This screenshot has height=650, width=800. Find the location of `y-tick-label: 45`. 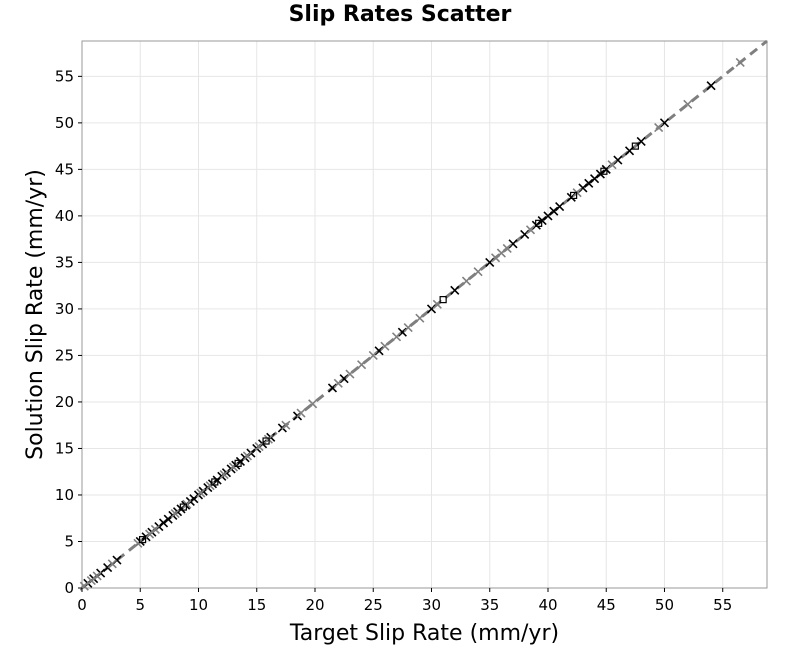

y-tick-label: 45 is located at coordinates (64, 169).